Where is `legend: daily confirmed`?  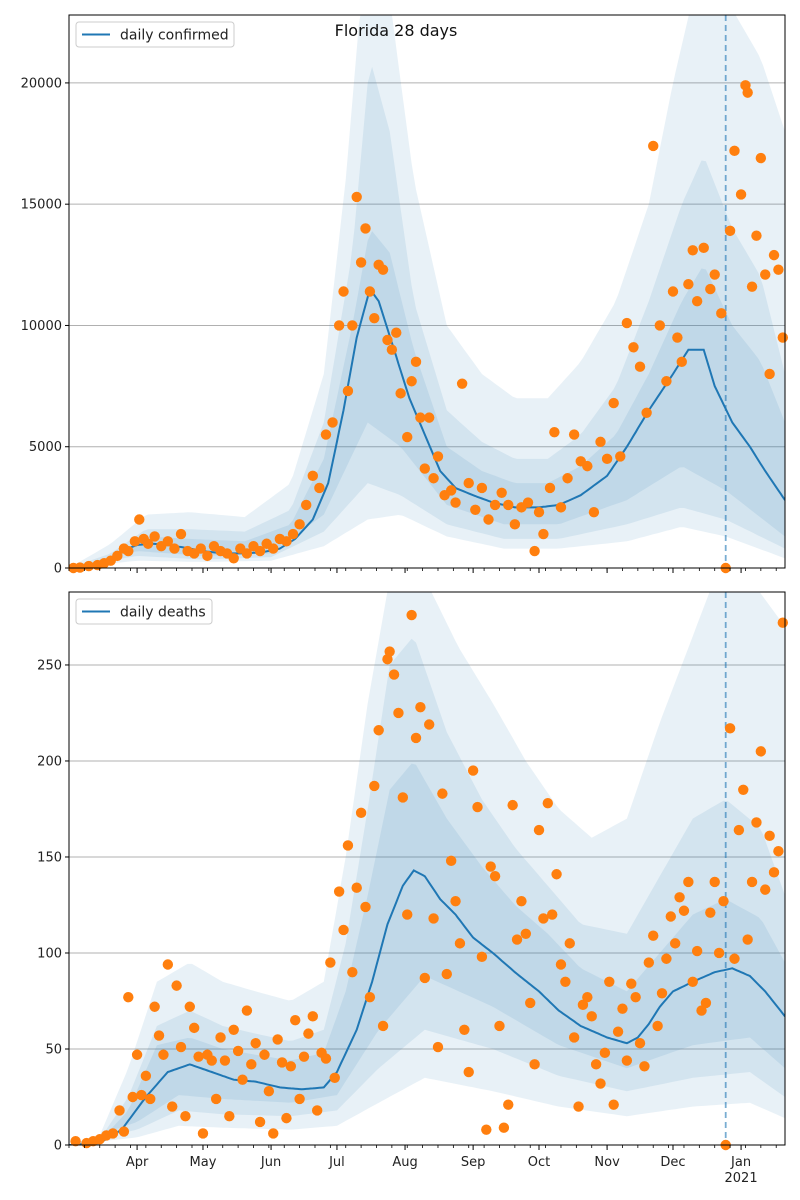 legend: daily confirmed is located at coordinates (155, 34).